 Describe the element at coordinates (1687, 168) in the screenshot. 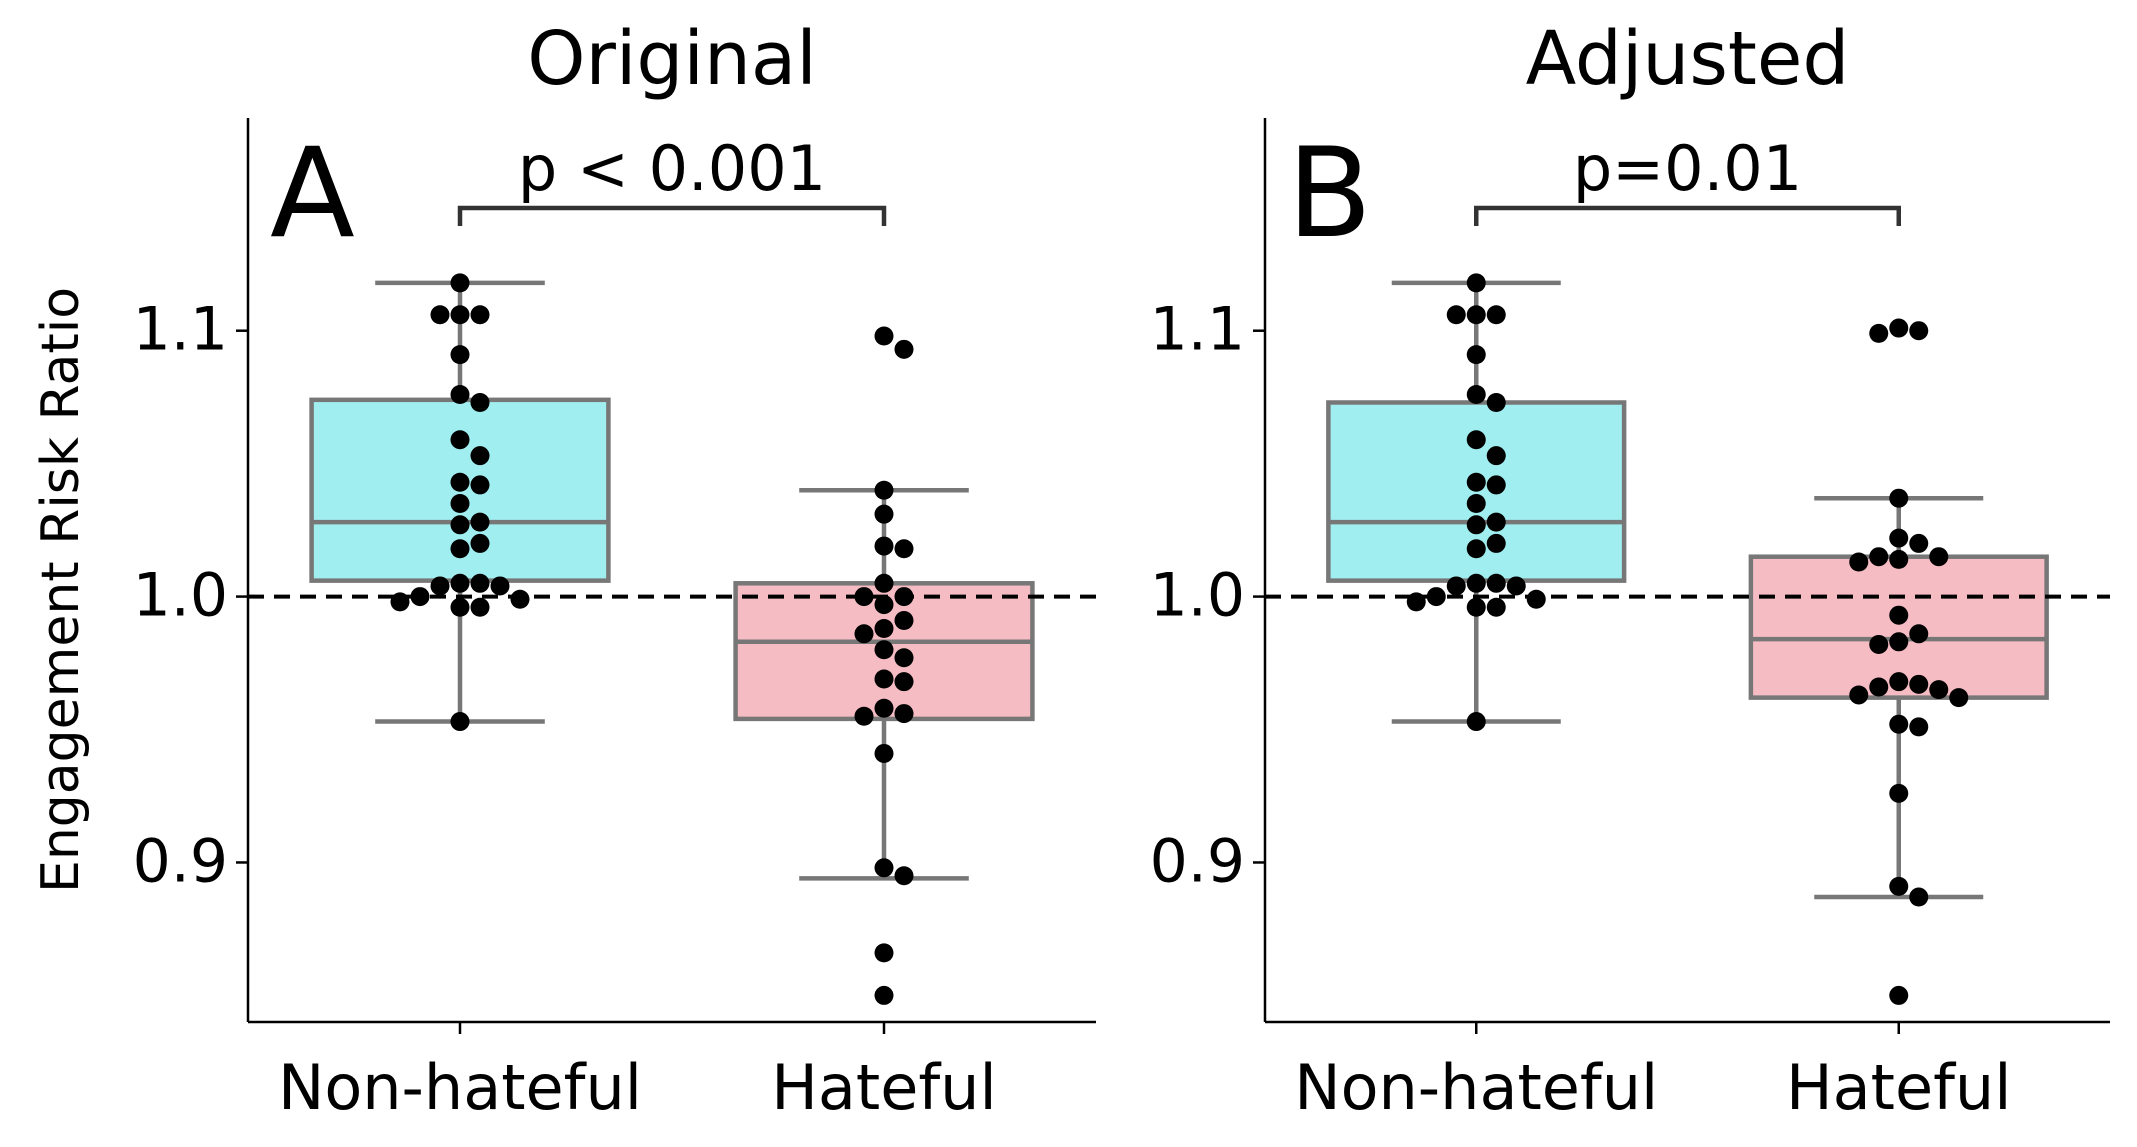

I see `p-value-annotation: p=0.01` at that location.